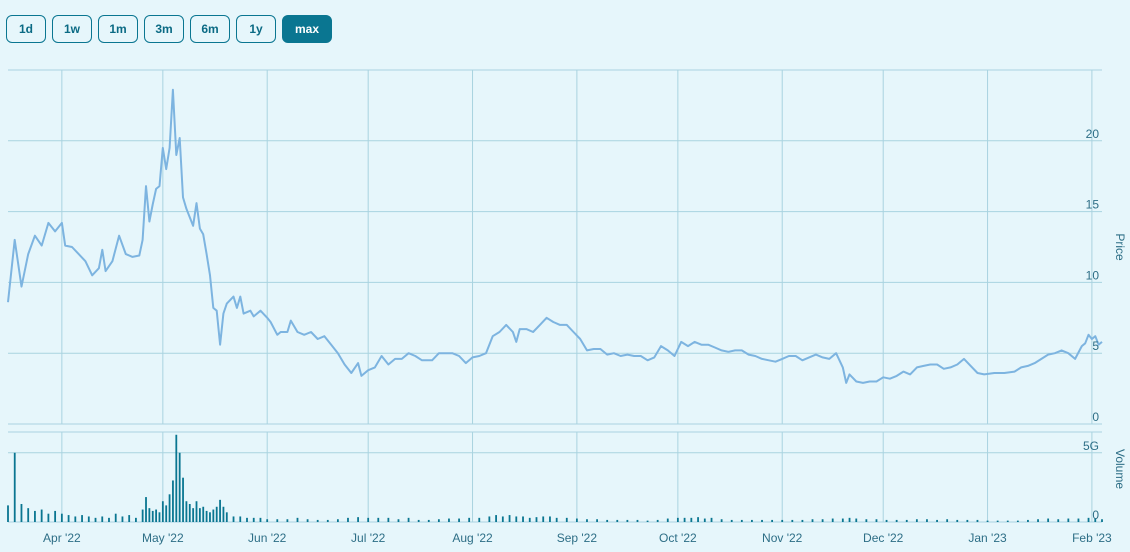 This screenshot has height=552, width=1130. I want to click on price-tick-label: 5, so click(1095, 346).